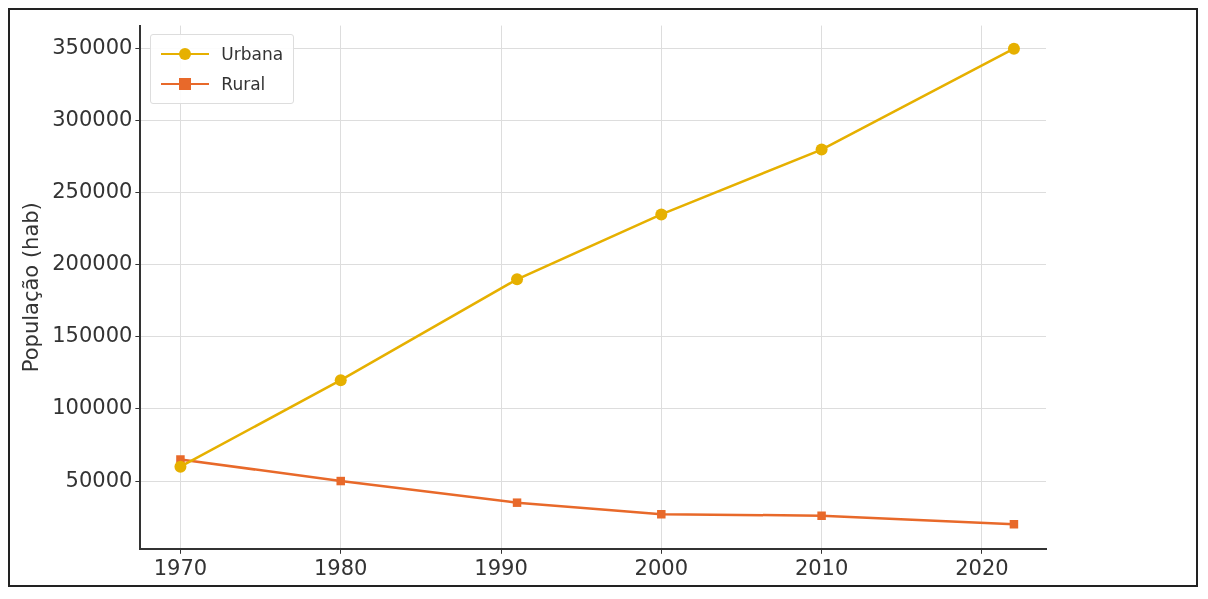  What do you see at coordinates (661, 567) in the screenshot?
I see `x-tick-label: 2000` at bounding box center [661, 567].